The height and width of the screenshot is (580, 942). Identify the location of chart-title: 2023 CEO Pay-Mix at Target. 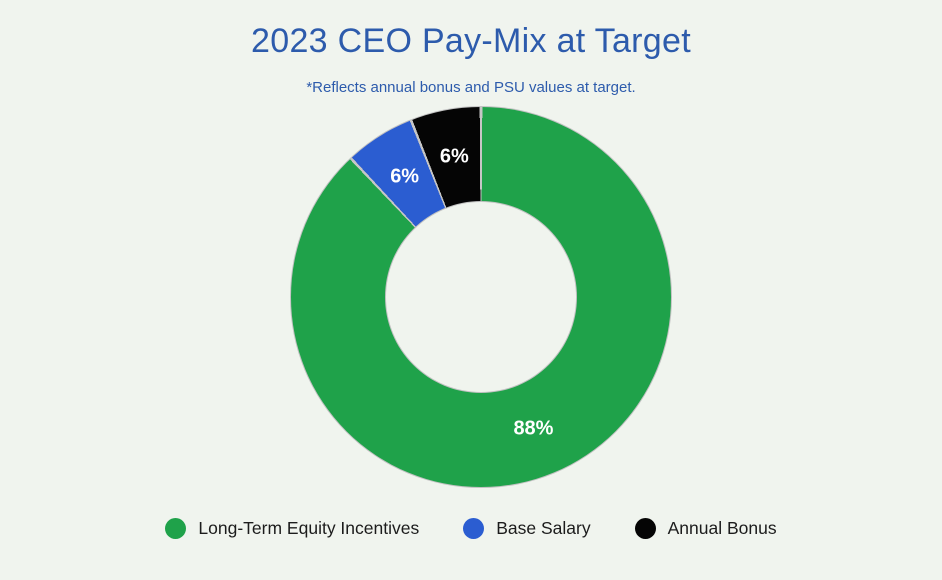
(471, 41).